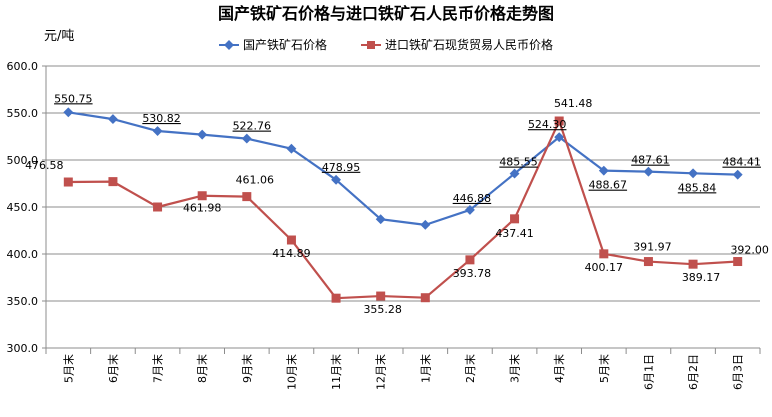 This screenshot has width=772, height=417. Describe the element at coordinates (23, 113) in the screenshot. I see `y-tick-label: 550.0` at that location.